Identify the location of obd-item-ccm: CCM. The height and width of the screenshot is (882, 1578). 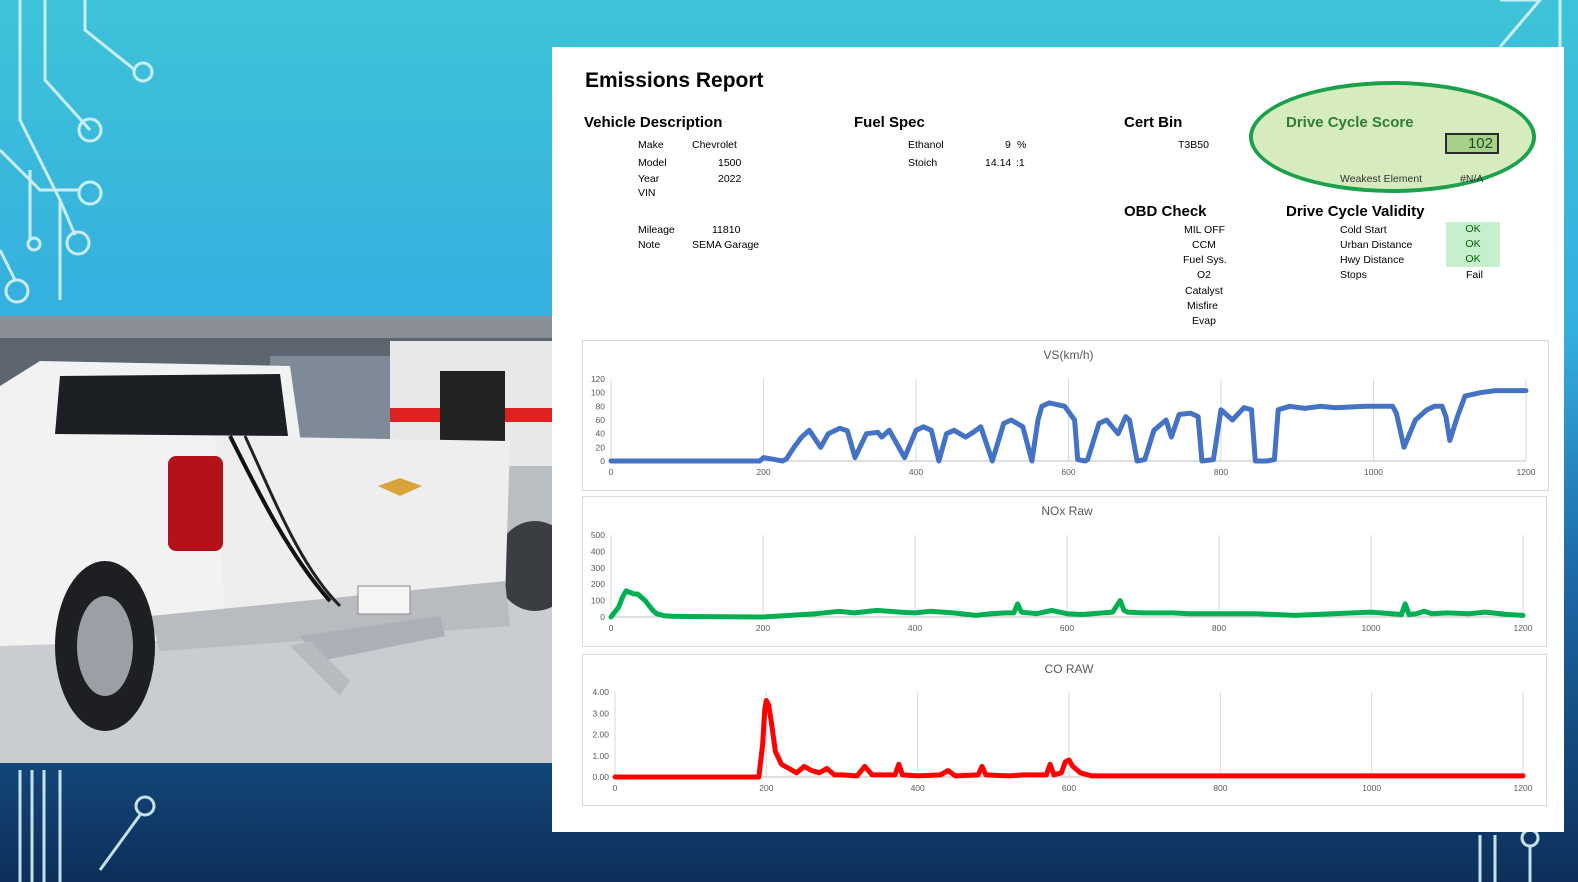
(1204, 245).